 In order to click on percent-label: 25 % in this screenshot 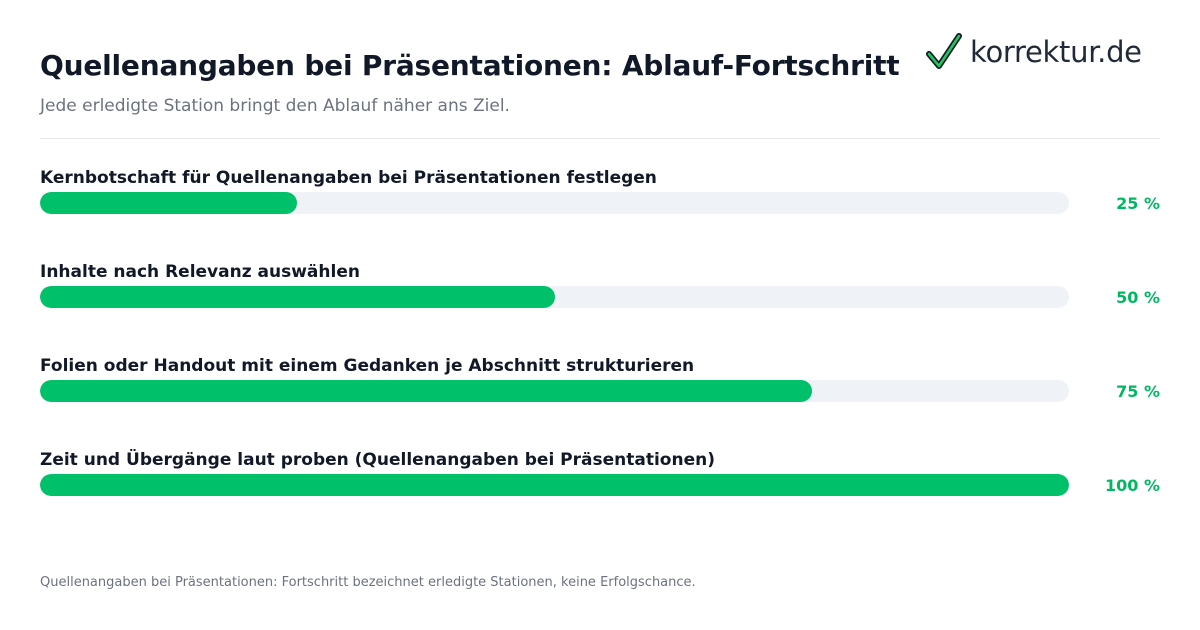, I will do `click(1138, 203)`.